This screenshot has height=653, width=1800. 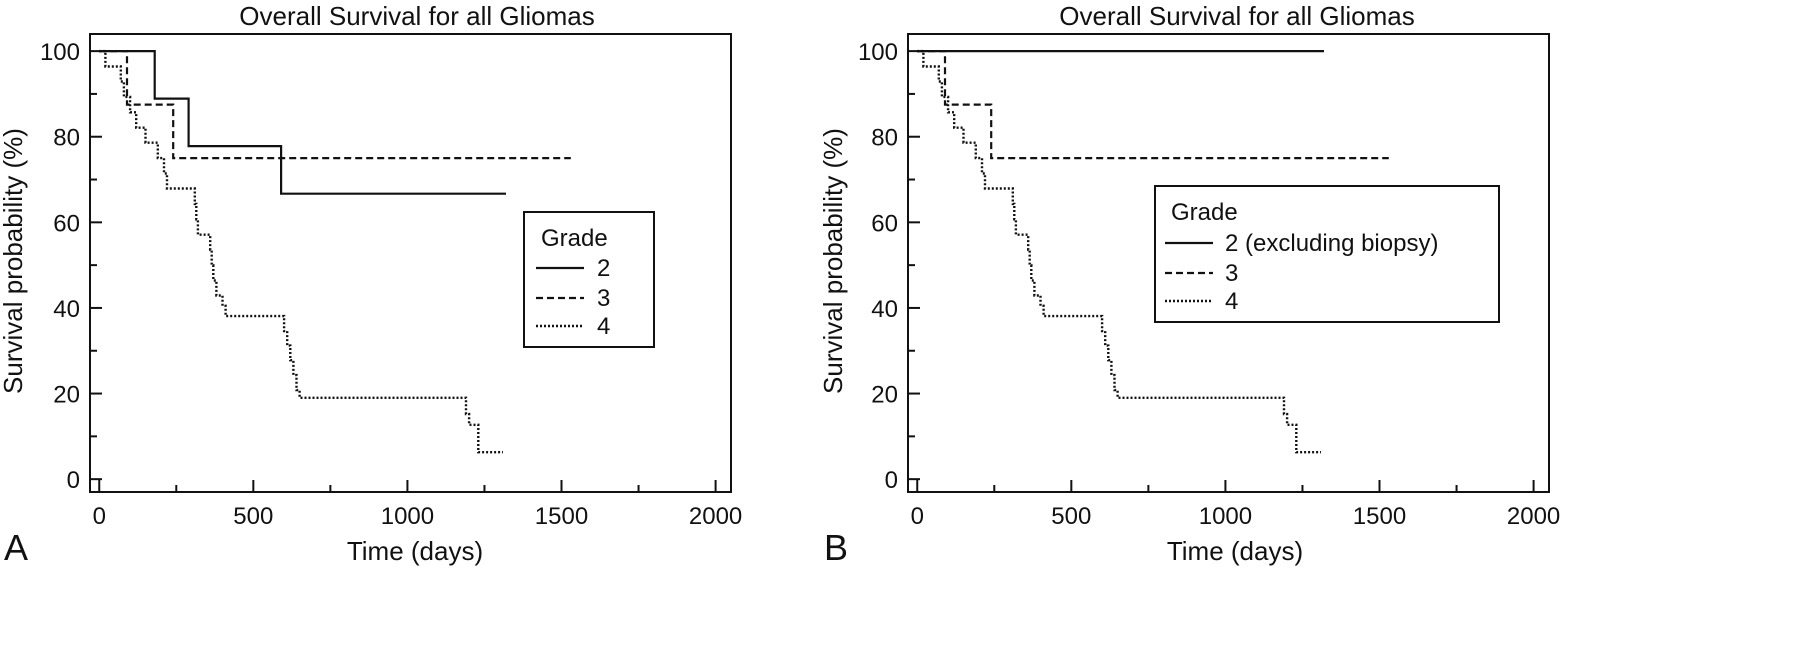 I want to click on panel-letter: A, so click(x=16, y=547).